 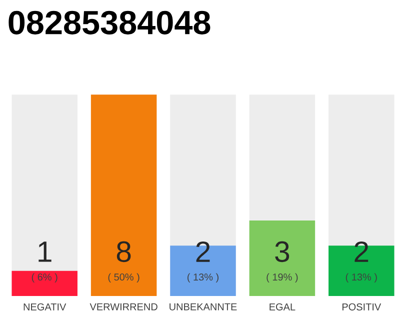 I want to click on x-tick-label: POSITIV, so click(x=362, y=306).